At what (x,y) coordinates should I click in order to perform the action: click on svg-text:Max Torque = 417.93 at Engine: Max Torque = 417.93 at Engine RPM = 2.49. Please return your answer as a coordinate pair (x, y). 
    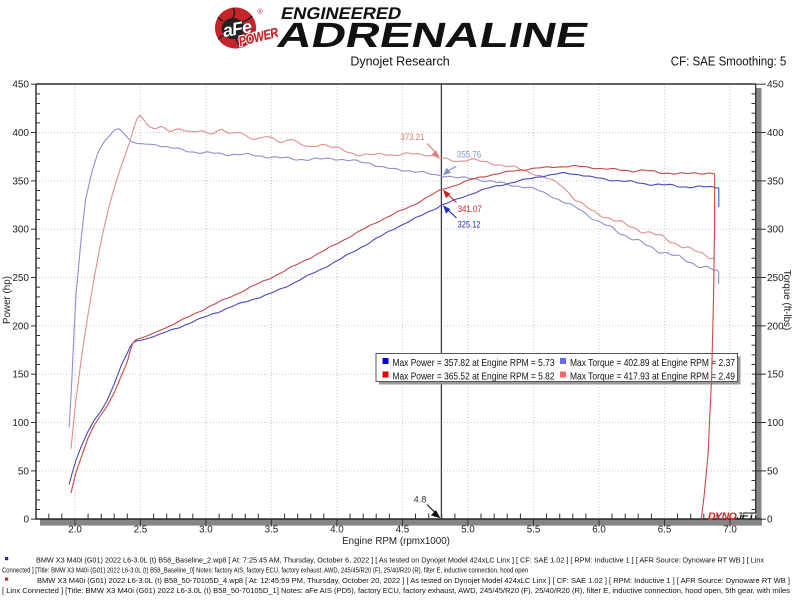
    Looking at the image, I should click on (652, 377).